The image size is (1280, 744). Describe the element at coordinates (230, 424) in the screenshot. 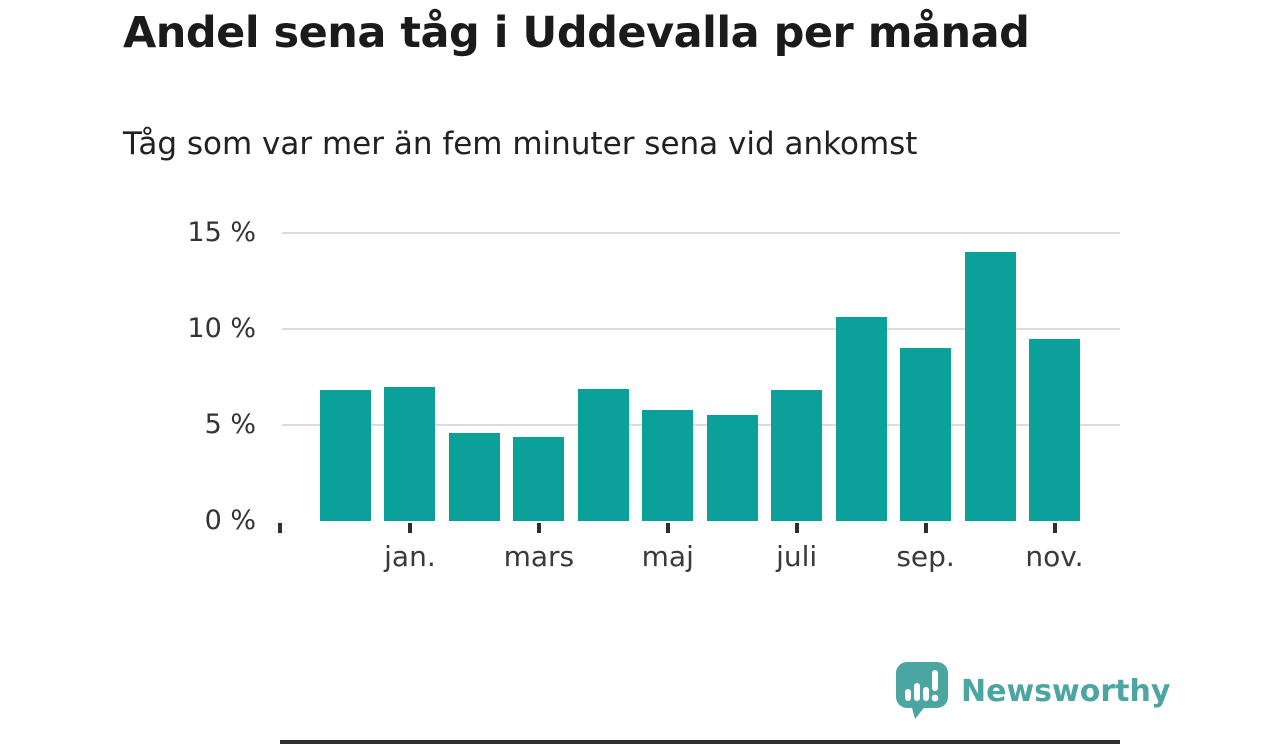

I see `y-axis-label-5: 5 %` at that location.